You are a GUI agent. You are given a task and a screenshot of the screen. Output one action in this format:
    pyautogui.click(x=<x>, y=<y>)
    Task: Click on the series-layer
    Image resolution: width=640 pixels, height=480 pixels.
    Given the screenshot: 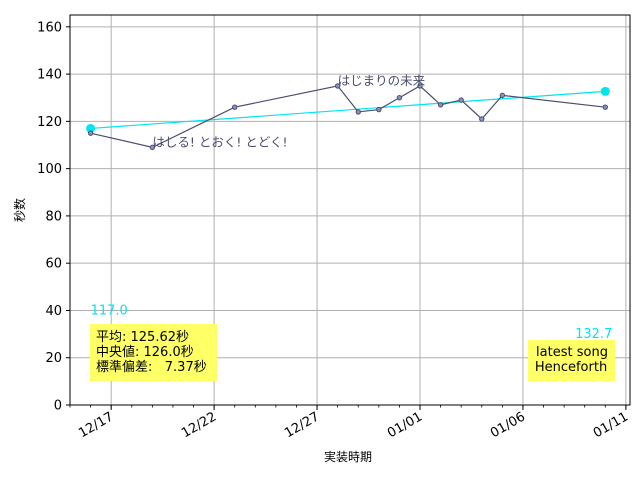 What is the action you would take?
    pyautogui.click(x=348, y=117)
    